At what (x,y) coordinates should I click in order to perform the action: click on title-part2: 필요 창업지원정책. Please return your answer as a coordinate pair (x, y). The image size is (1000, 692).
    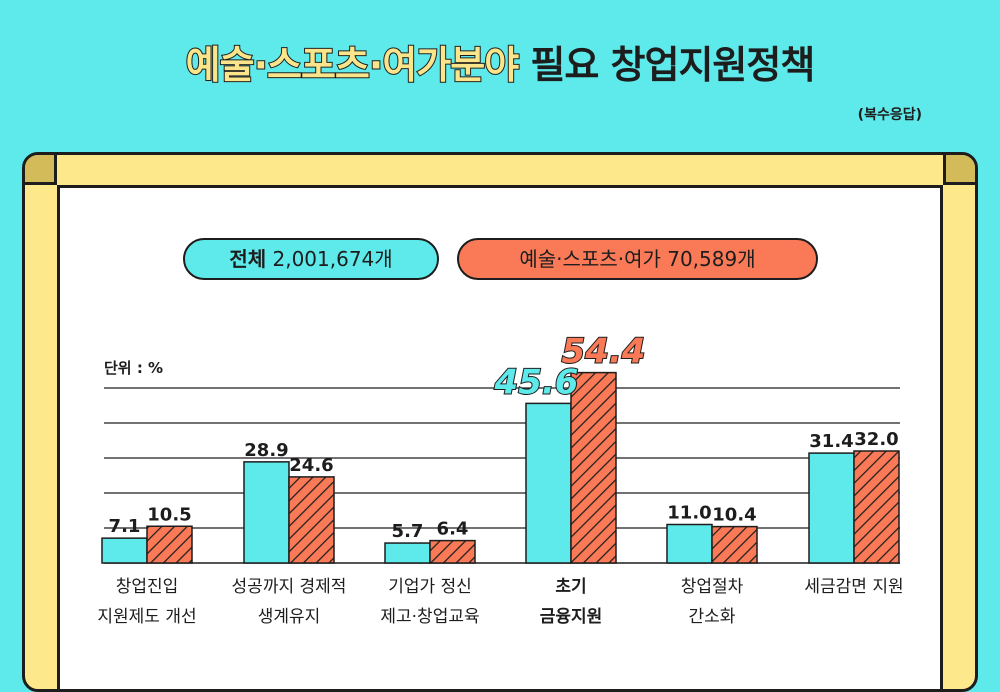
    Looking at the image, I should click on (672, 65).